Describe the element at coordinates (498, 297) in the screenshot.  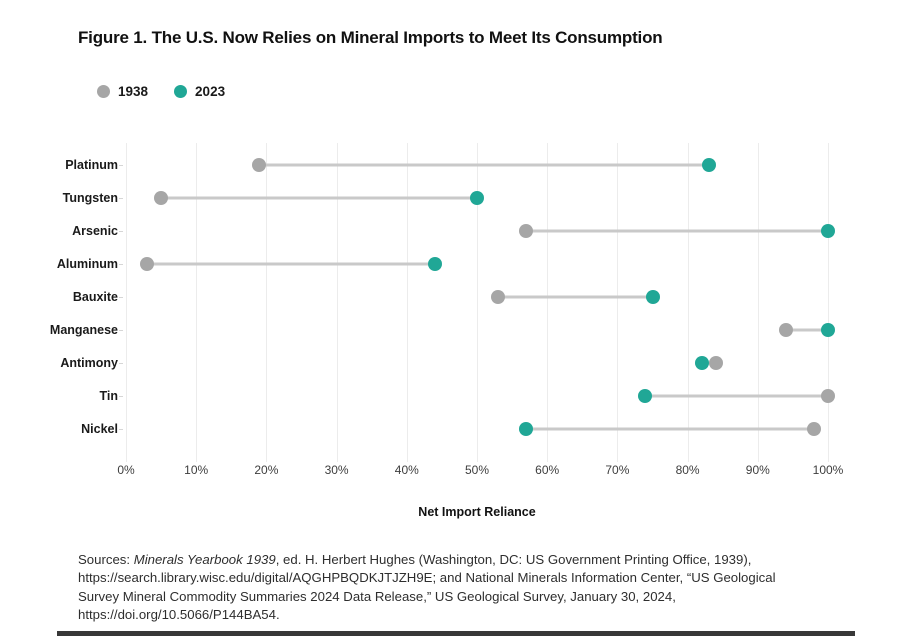
I see `dot-1938-bauxite` at that location.